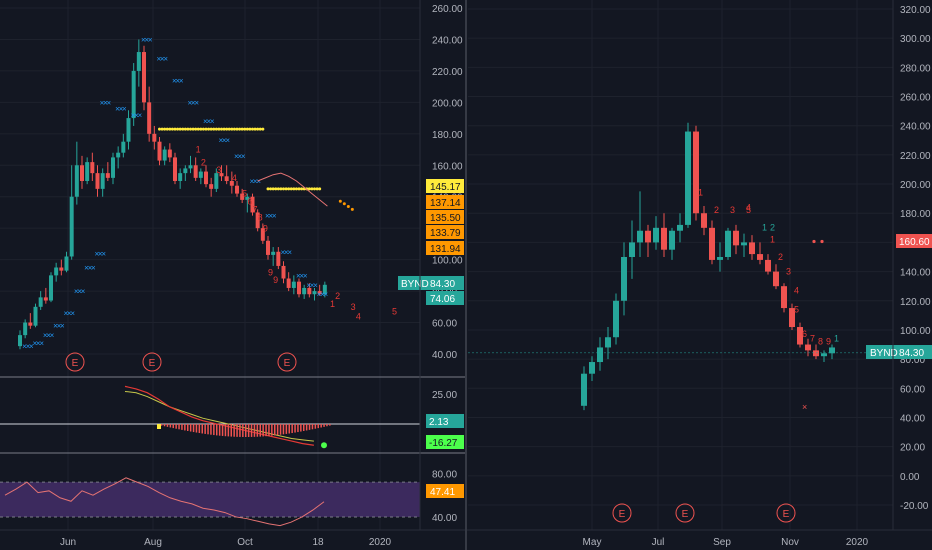 The image size is (932, 550). Describe the element at coordinates (210, 502) in the screenshot. I see `left-rsi-pane` at that location.